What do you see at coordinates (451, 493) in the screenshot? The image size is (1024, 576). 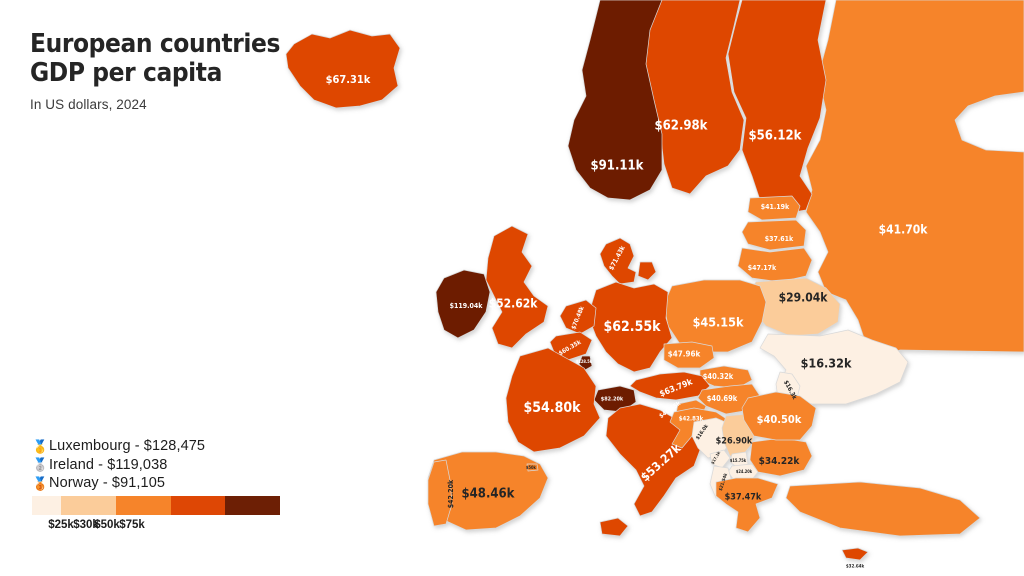 I see `country-label-portugal: $42.20k` at bounding box center [451, 493].